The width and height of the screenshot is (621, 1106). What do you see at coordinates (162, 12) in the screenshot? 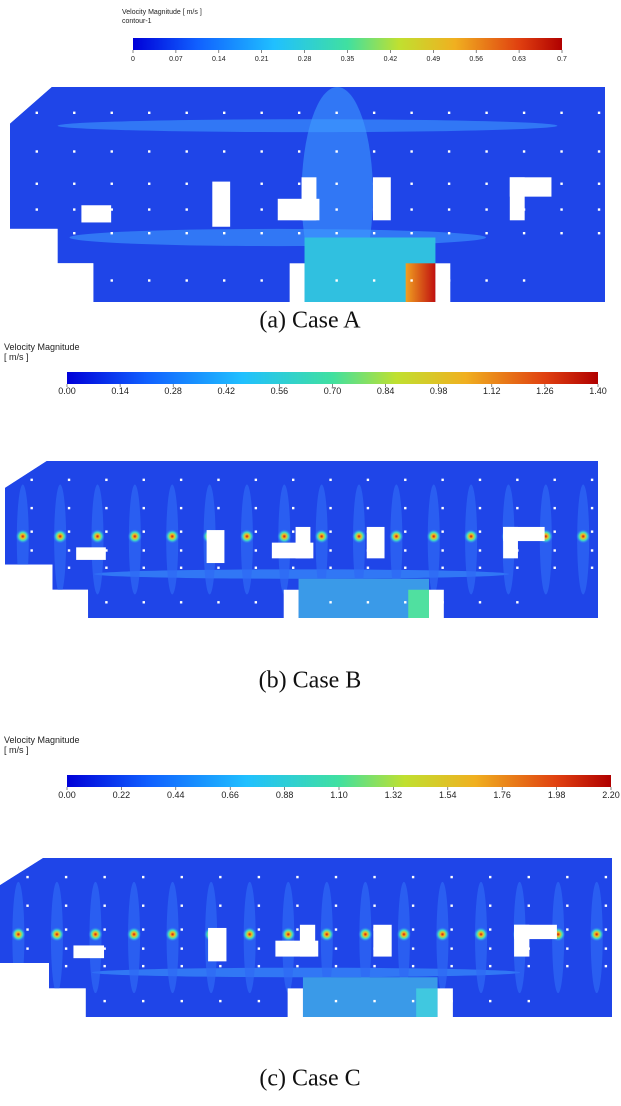
I see `legend-title: Velocity Magnitude [ m/s ]` at bounding box center [162, 12].